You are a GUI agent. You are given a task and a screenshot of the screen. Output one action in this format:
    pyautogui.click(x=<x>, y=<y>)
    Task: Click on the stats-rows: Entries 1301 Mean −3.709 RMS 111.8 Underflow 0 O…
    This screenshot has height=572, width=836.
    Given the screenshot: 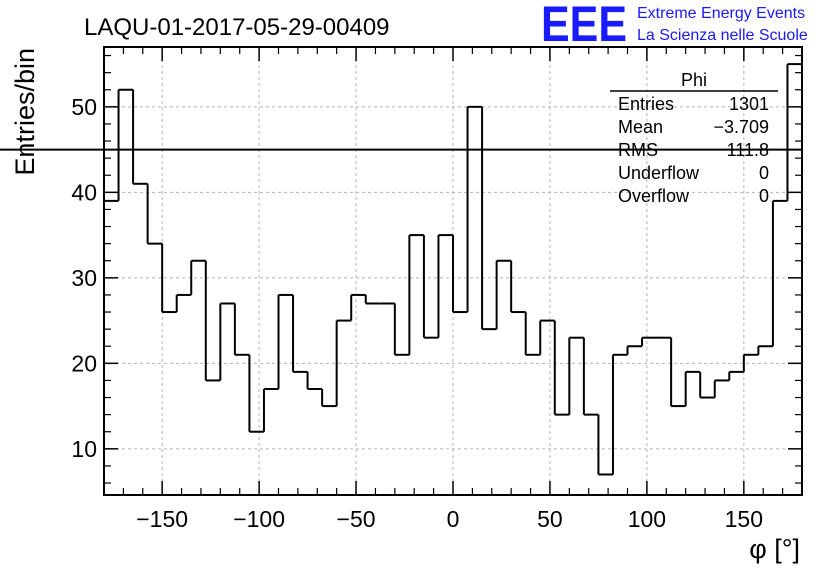 What is the action you would take?
    pyautogui.click(x=693, y=150)
    